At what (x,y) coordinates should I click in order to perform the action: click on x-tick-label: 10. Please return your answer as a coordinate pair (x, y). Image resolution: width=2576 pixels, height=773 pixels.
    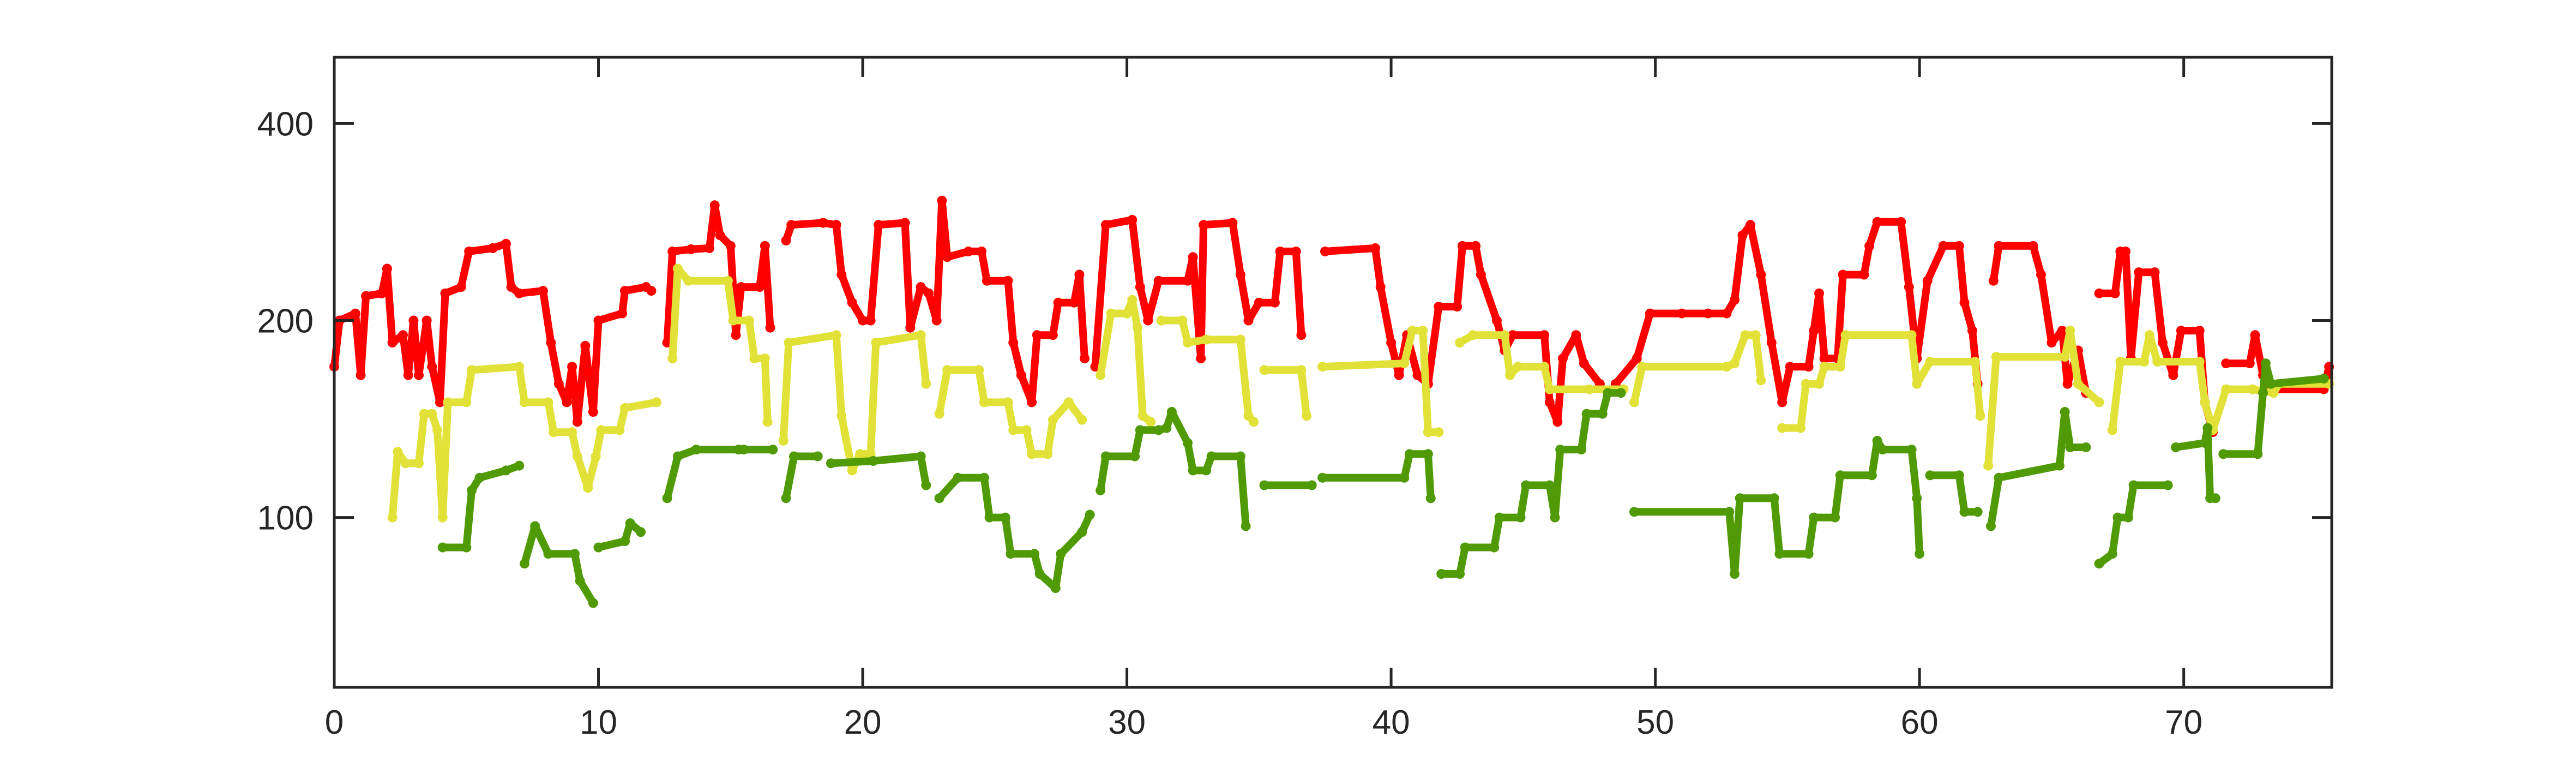
    Looking at the image, I should click on (598, 722).